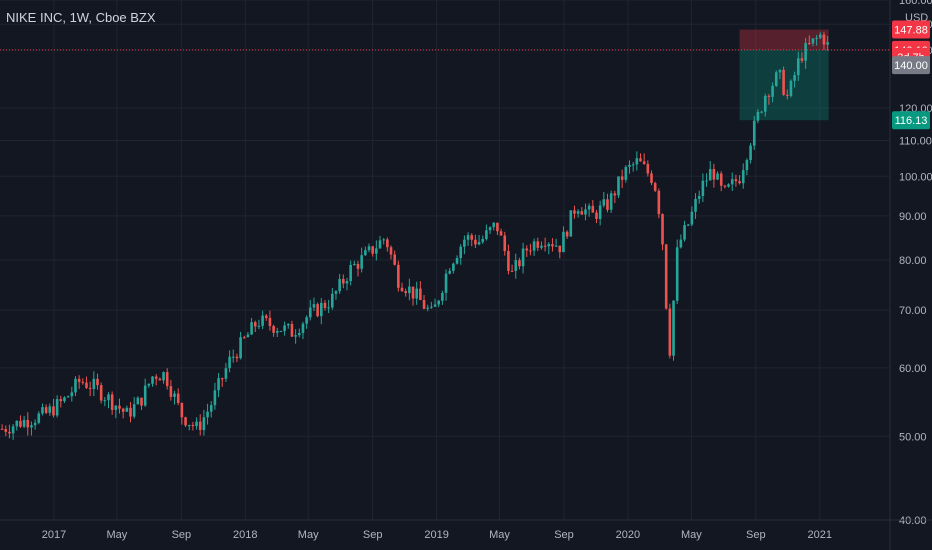 The height and width of the screenshot is (550, 932). Describe the element at coordinates (913, 217) in the screenshot. I see `y-tick-label: 90.00` at that location.